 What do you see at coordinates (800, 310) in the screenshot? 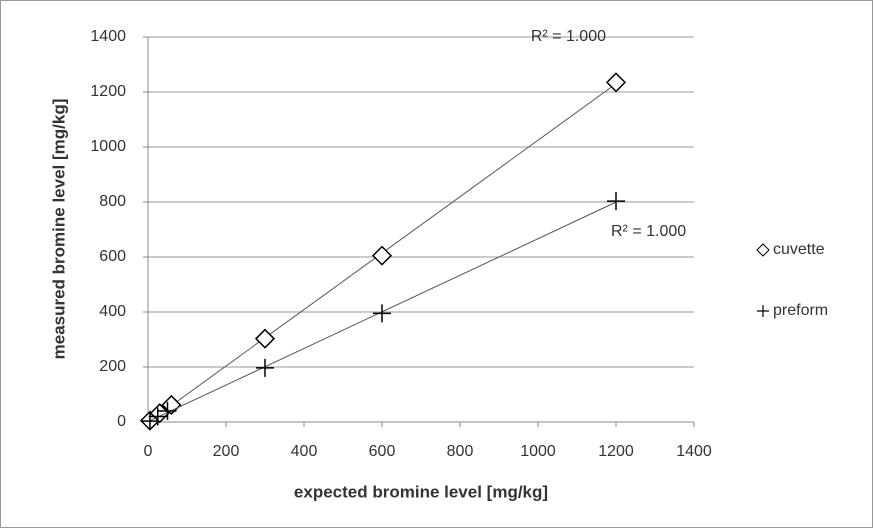
I see `legend-label: preform` at bounding box center [800, 310].